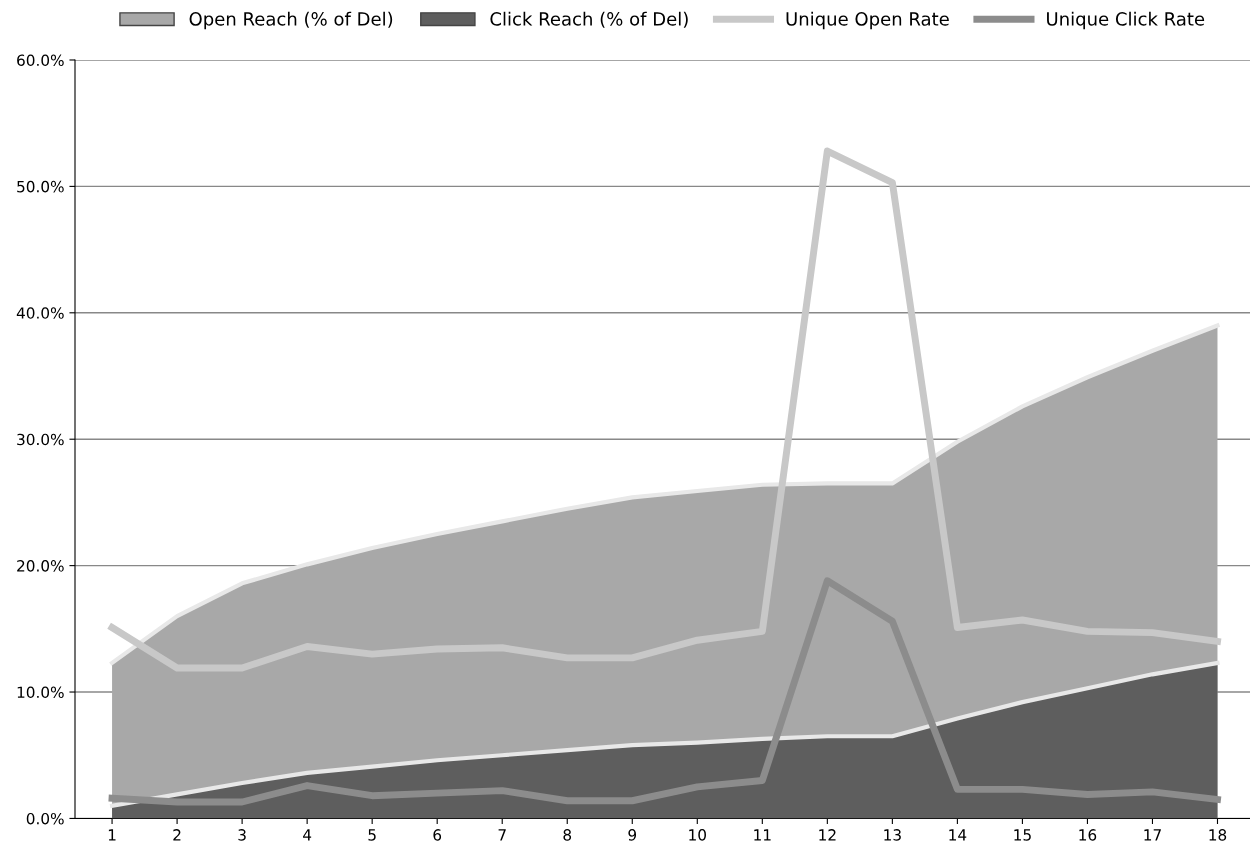  I want to click on y-tick-label: 30.0%, so click(40, 439).